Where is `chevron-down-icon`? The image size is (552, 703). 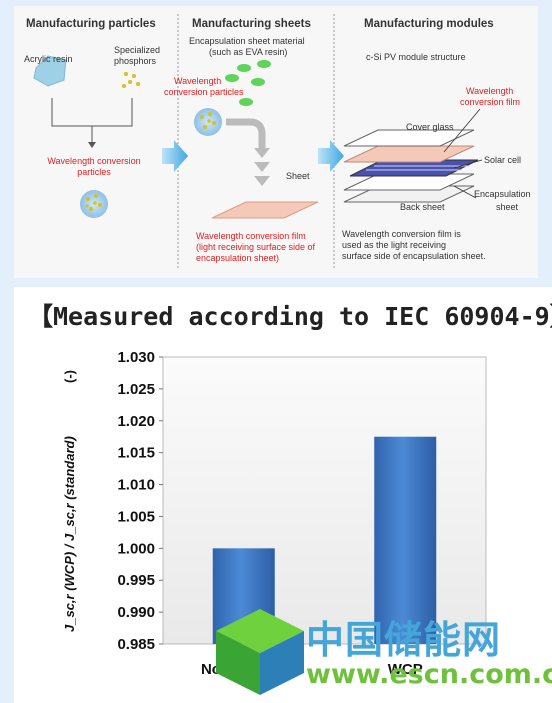
chevron-down-icon is located at coordinates (262, 167).